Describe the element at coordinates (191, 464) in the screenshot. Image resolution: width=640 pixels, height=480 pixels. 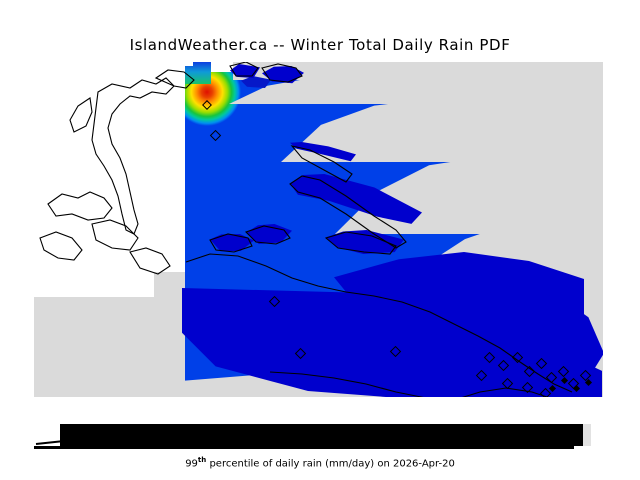
I see `caption-percentile-number: 99` at that location.